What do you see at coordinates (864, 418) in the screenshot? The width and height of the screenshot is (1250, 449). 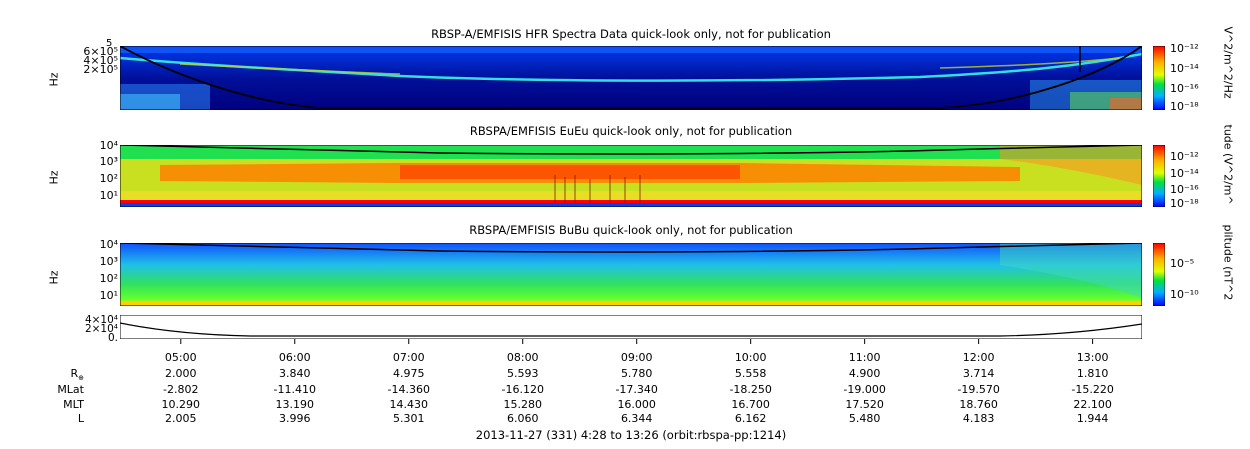 I see `ephemeris-cell: 5.480` at bounding box center [864, 418].